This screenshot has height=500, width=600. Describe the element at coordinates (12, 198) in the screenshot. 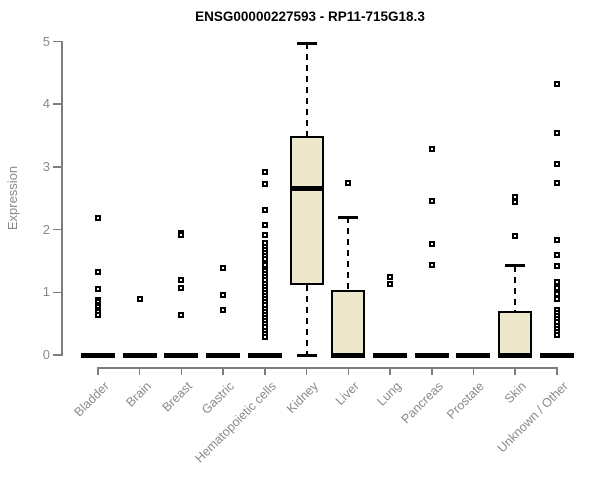

I see `y-axis-label: Expression` at that location.